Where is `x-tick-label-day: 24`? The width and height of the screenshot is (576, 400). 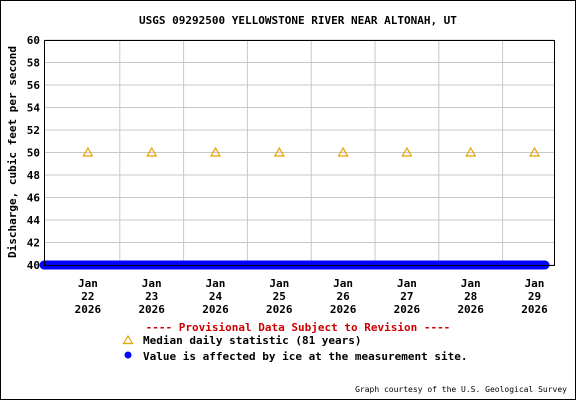
x-tick-label-day: 24 is located at coordinates (216, 296).